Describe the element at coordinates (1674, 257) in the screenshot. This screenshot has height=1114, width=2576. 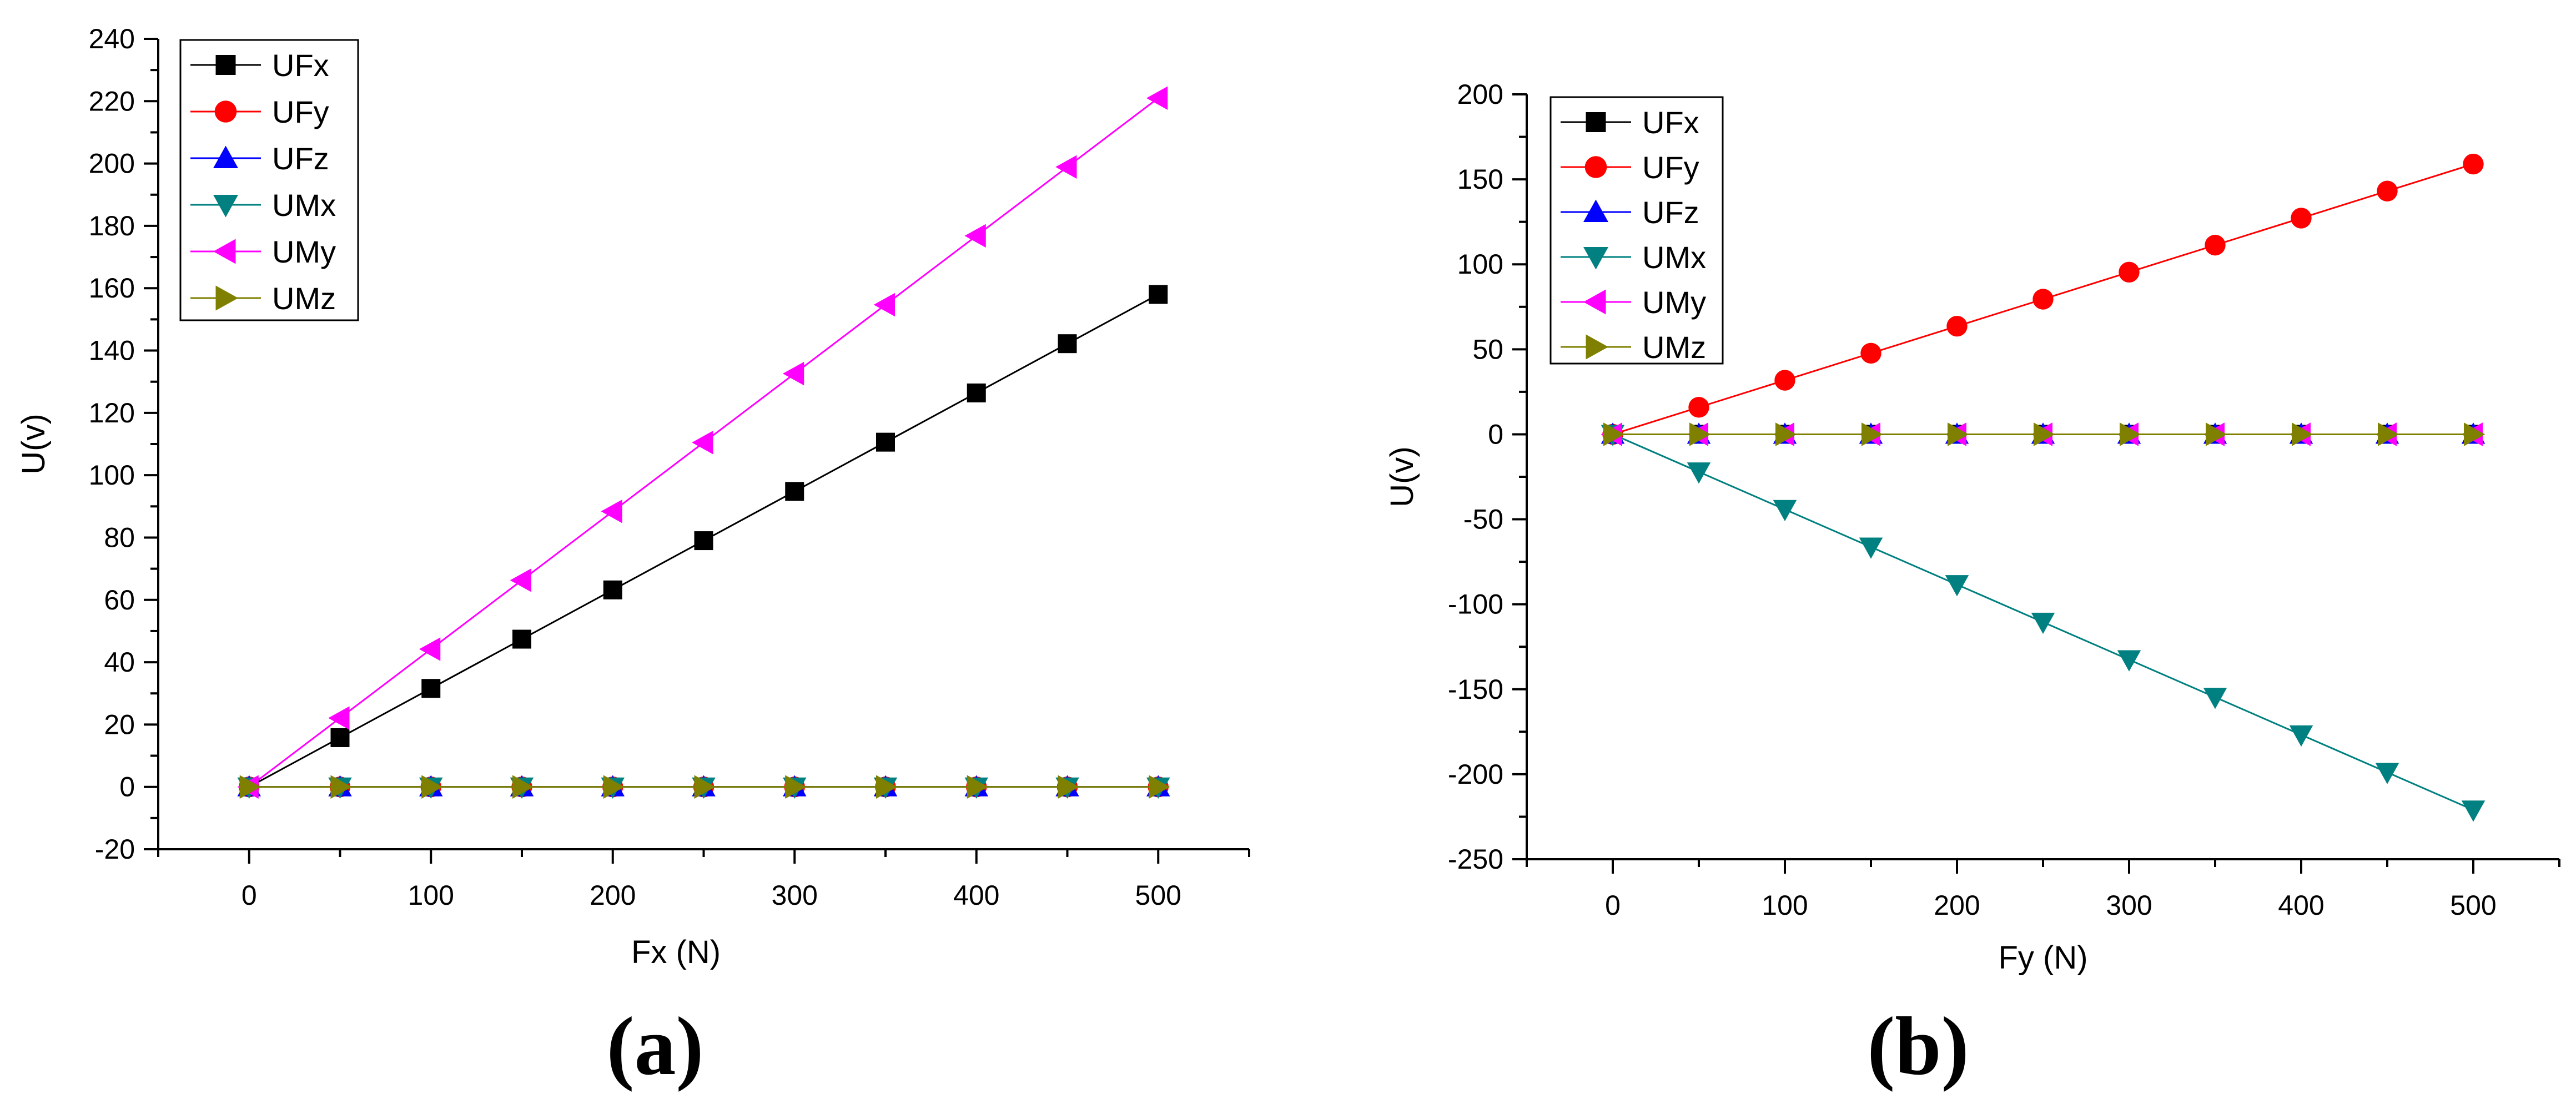
I see `legend-label: UMx` at that location.